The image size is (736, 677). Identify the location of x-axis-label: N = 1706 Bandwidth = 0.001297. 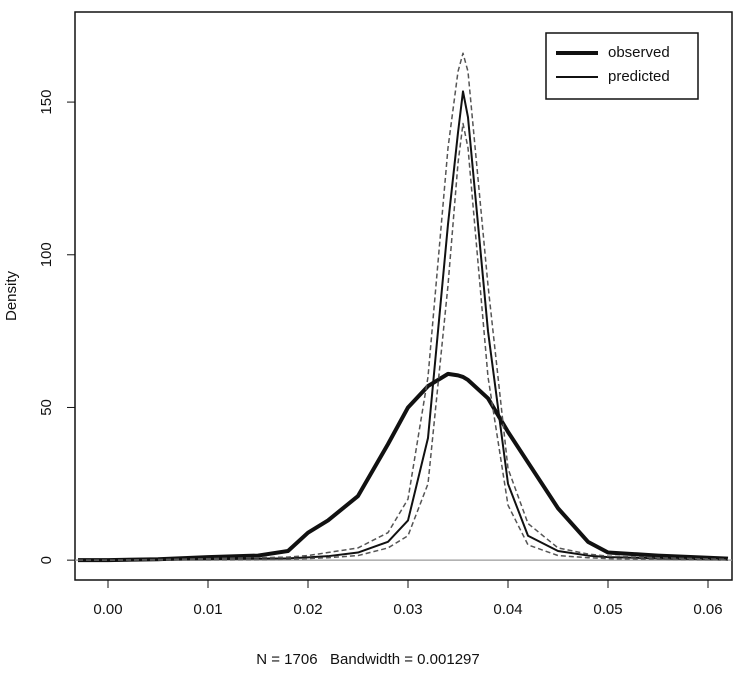
(368, 659).